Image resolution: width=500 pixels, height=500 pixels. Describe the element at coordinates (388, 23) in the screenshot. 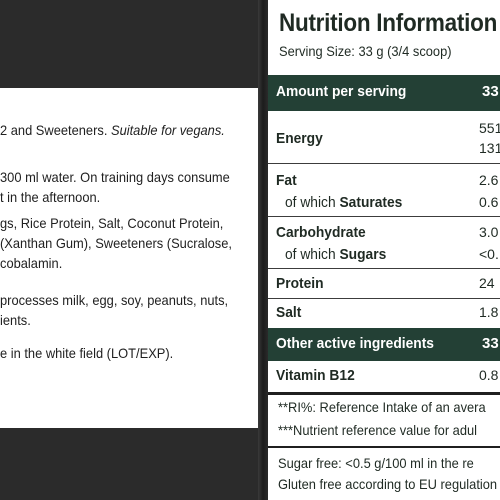

I see `nutrition-title: Nutrition Information` at that location.